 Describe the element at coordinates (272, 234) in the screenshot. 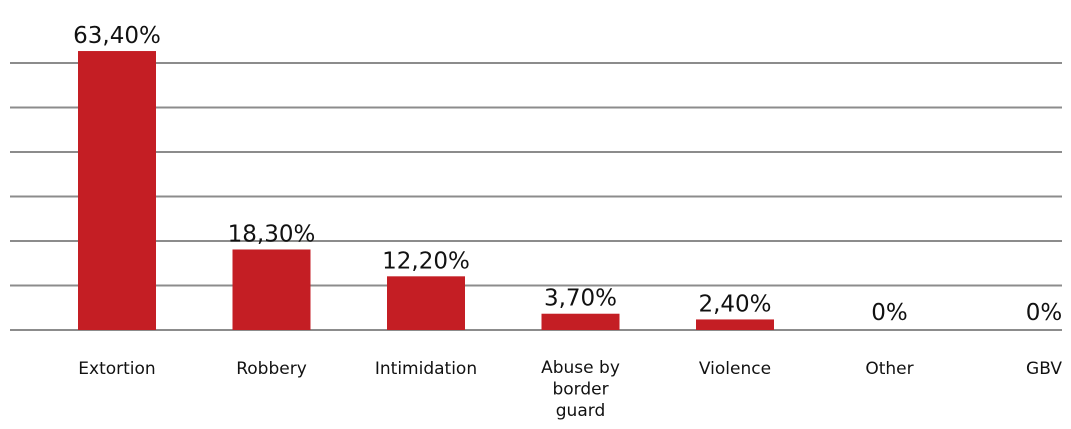

I see `data-label: 18,30%` at that location.